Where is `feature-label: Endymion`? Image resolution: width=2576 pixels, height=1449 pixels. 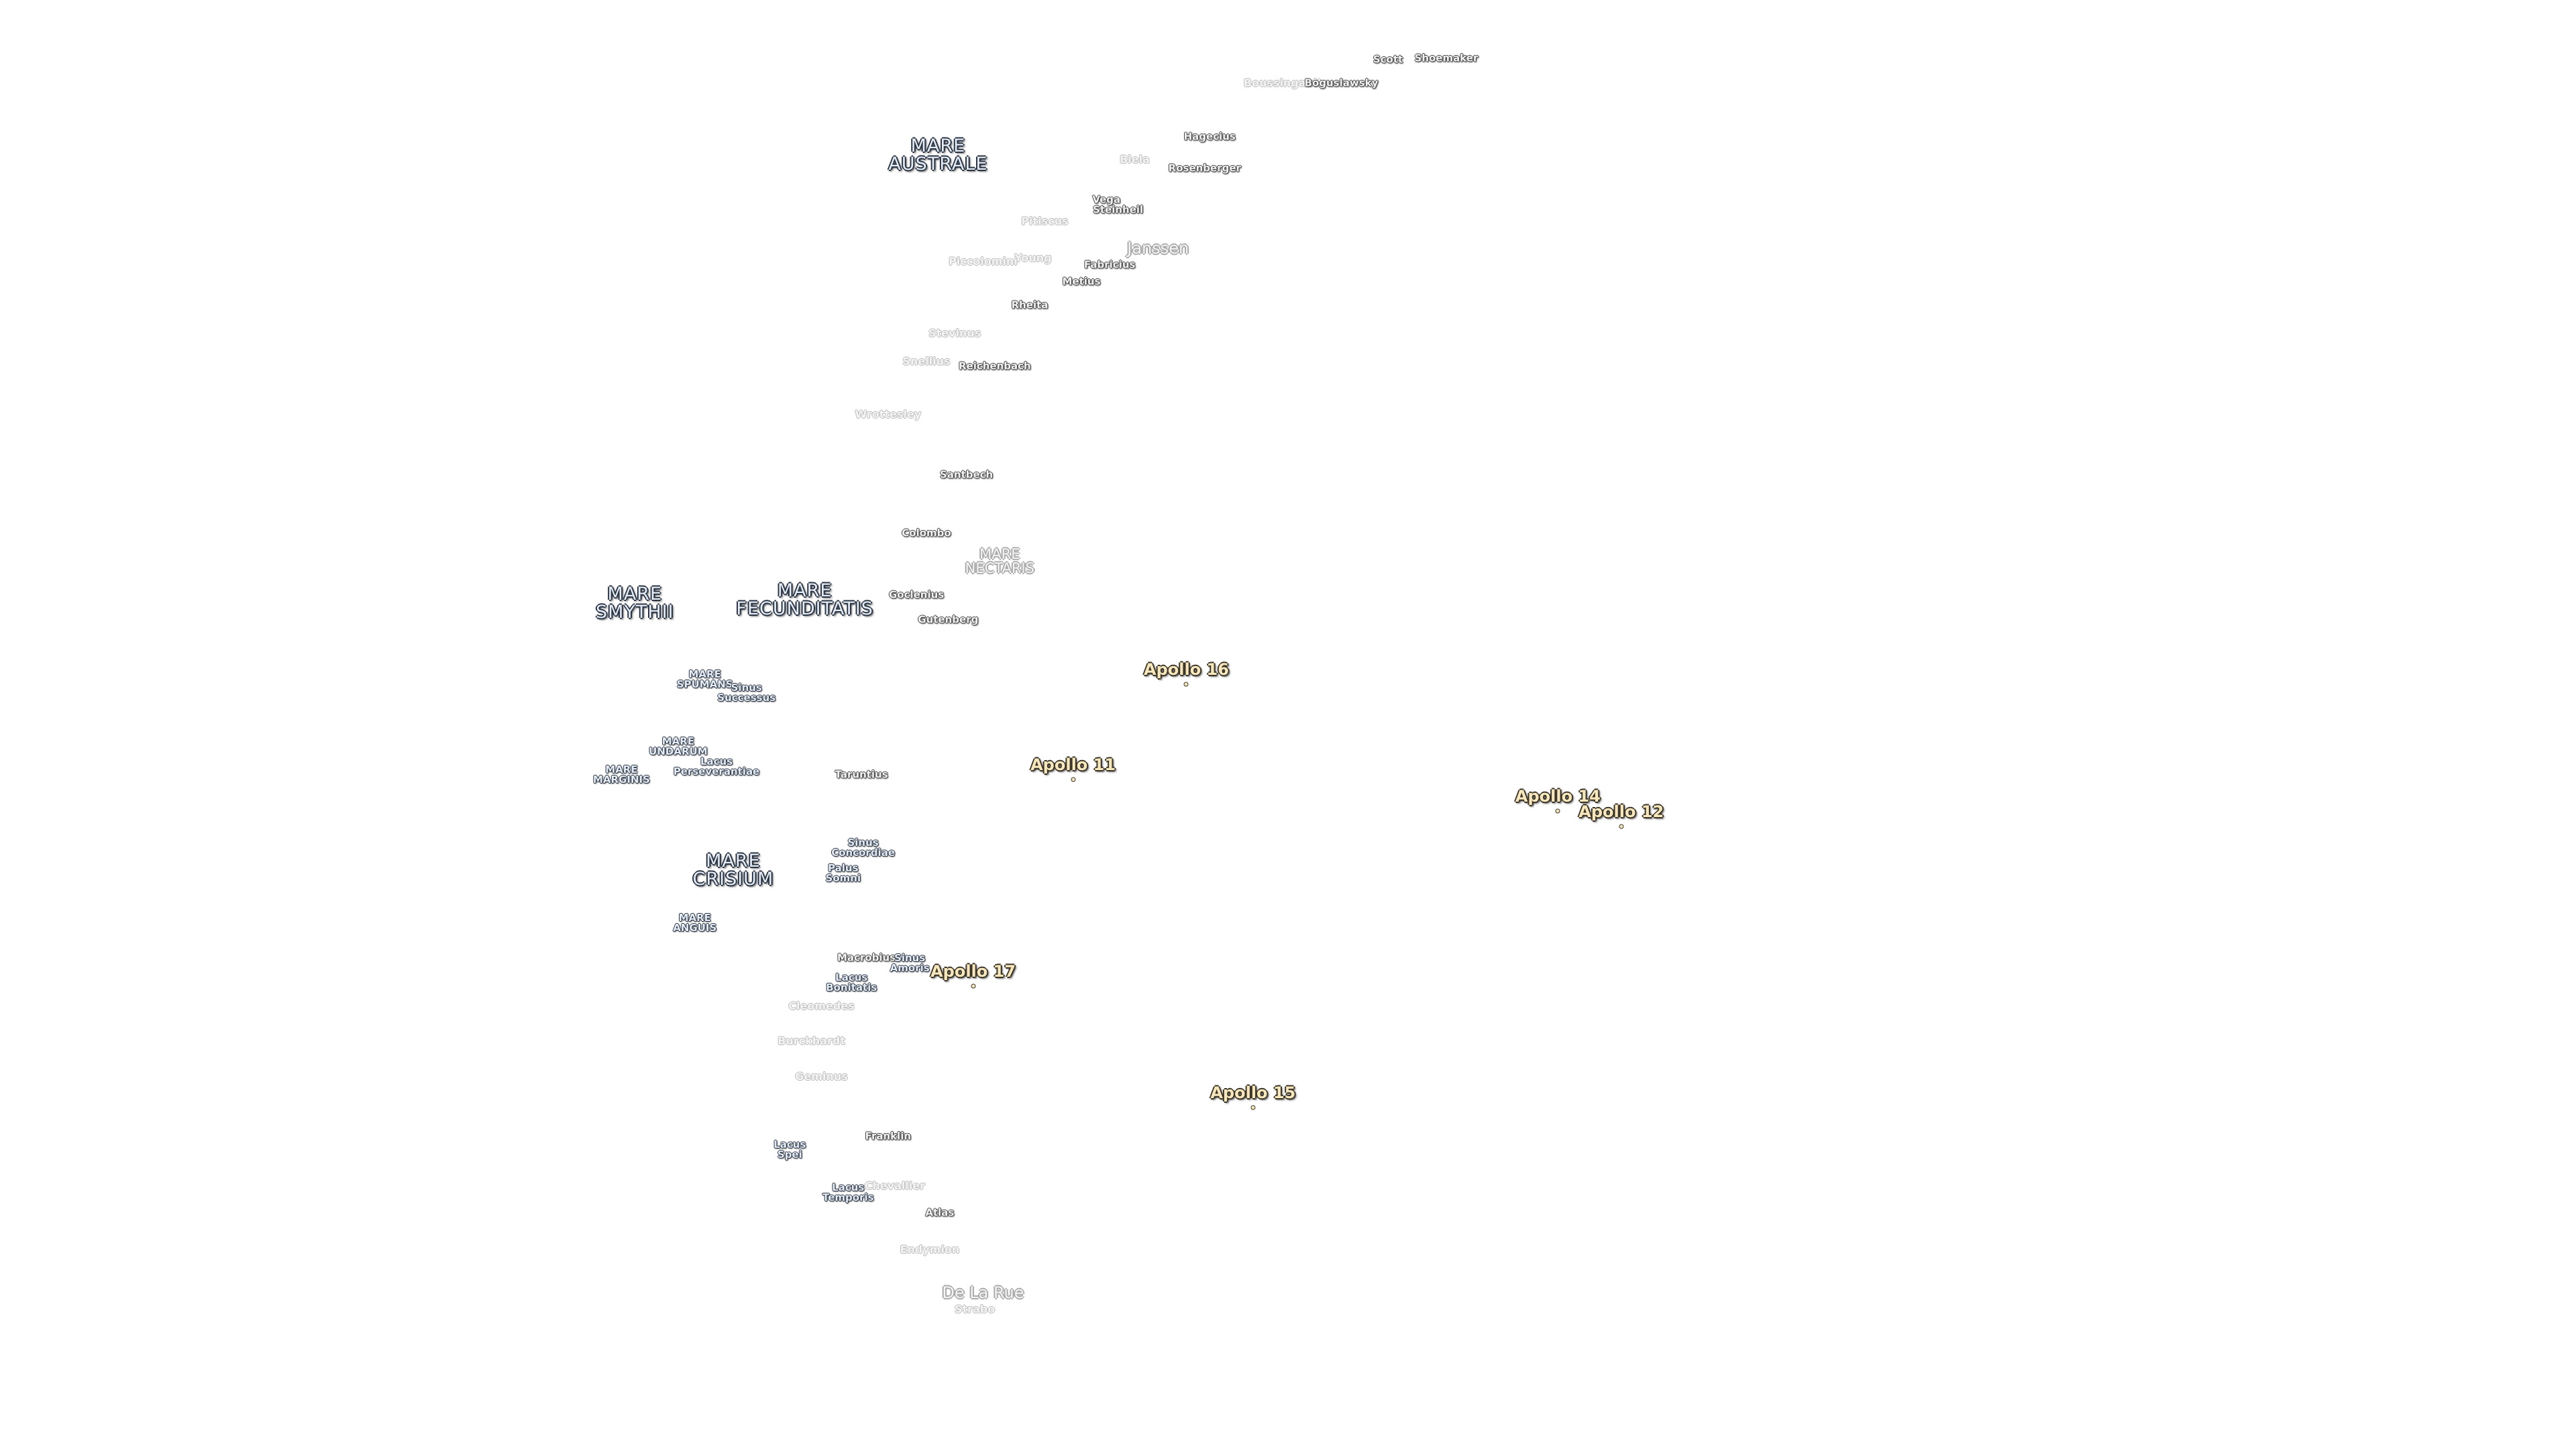 feature-label: Endymion is located at coordinates (930, 1249).